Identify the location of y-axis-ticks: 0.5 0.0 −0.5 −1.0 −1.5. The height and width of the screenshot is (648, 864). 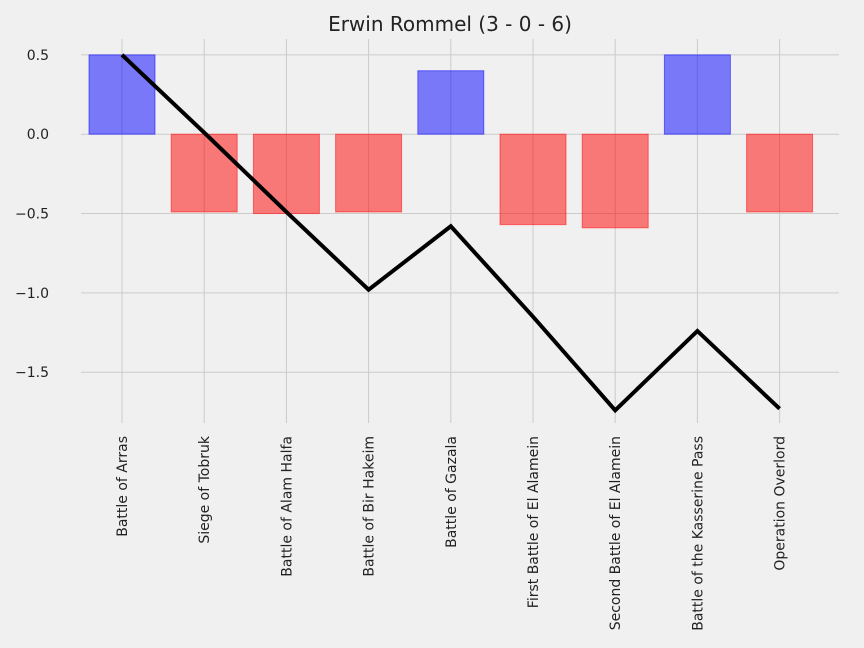
(32, 214).